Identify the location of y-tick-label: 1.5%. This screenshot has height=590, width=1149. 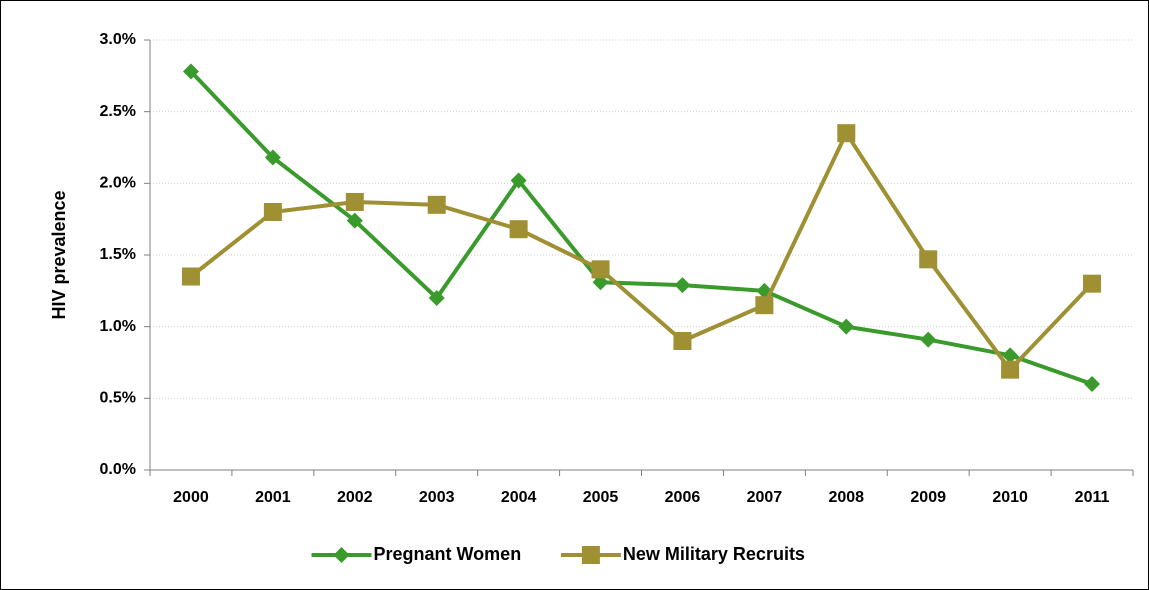
(118, 254).